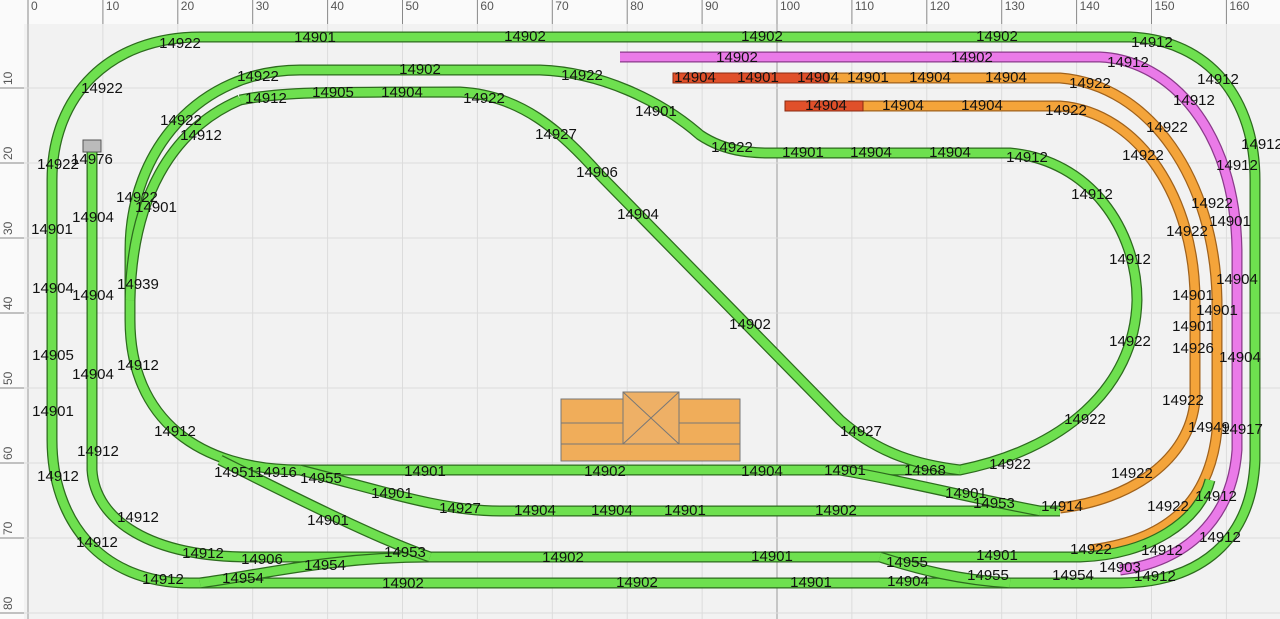 This screenshot has width=1280, height=619. Describe the element at coordinates (940, 6) in the screenshot. I see `ruler-label: 120` at that location.